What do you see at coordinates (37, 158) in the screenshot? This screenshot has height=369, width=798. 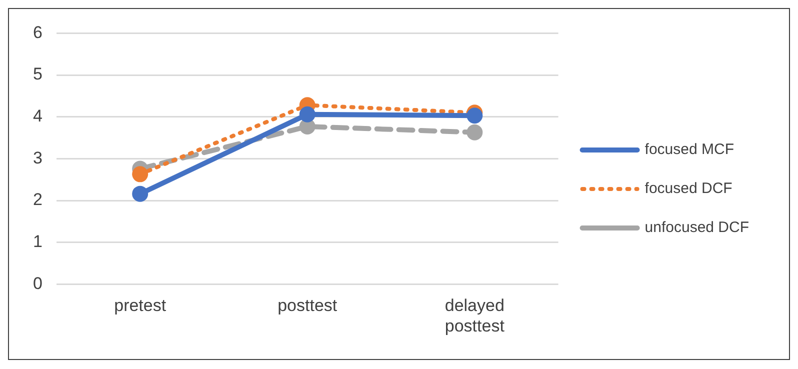 I see `y-tick-label: 3` at bounding box center [37, 158].